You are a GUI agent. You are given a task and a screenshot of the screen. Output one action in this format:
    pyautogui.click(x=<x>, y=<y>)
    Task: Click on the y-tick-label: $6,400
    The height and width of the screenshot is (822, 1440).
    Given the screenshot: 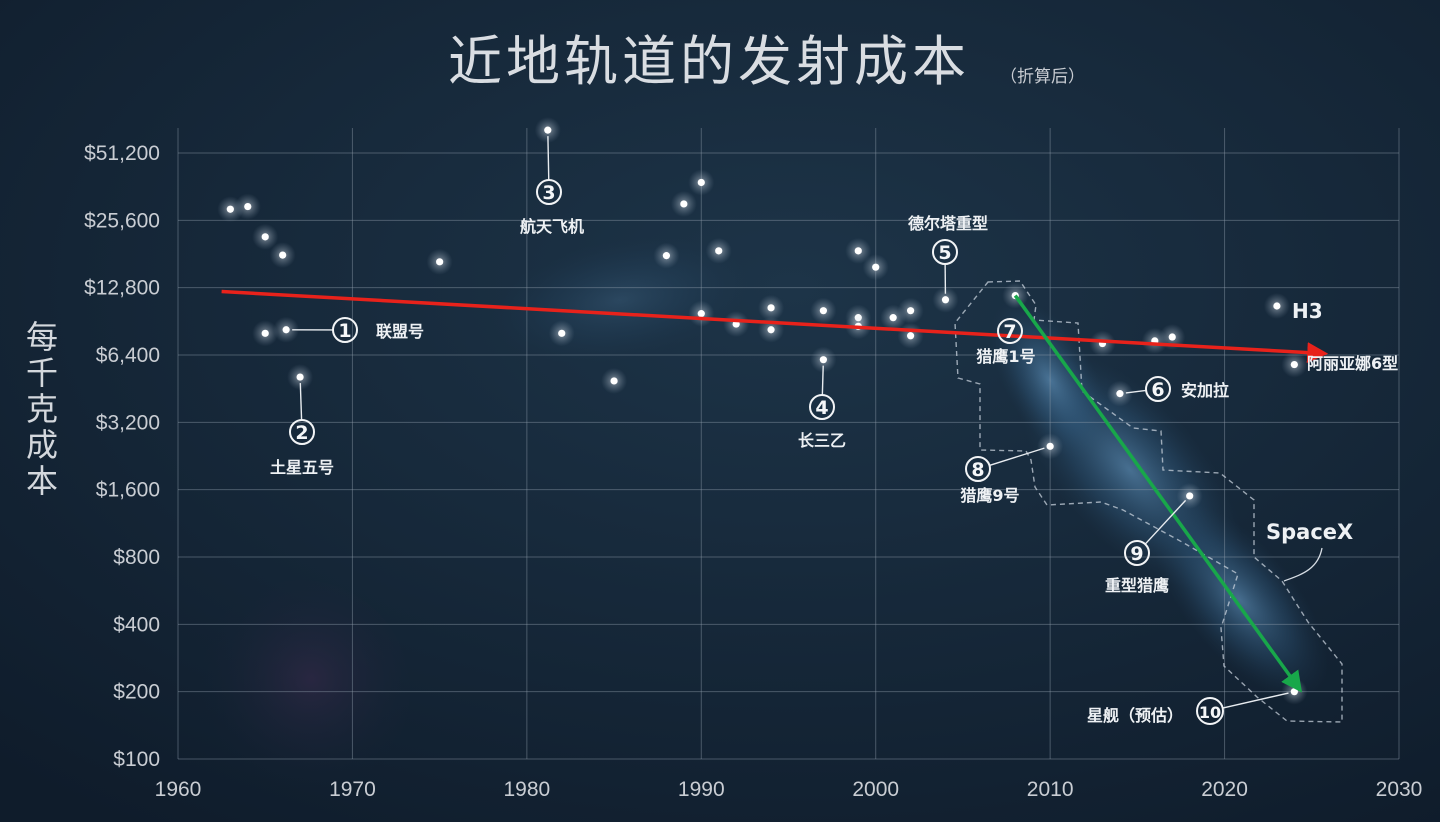 What is the action you would take?
    pyautogui.click(x=128, y=355)
    